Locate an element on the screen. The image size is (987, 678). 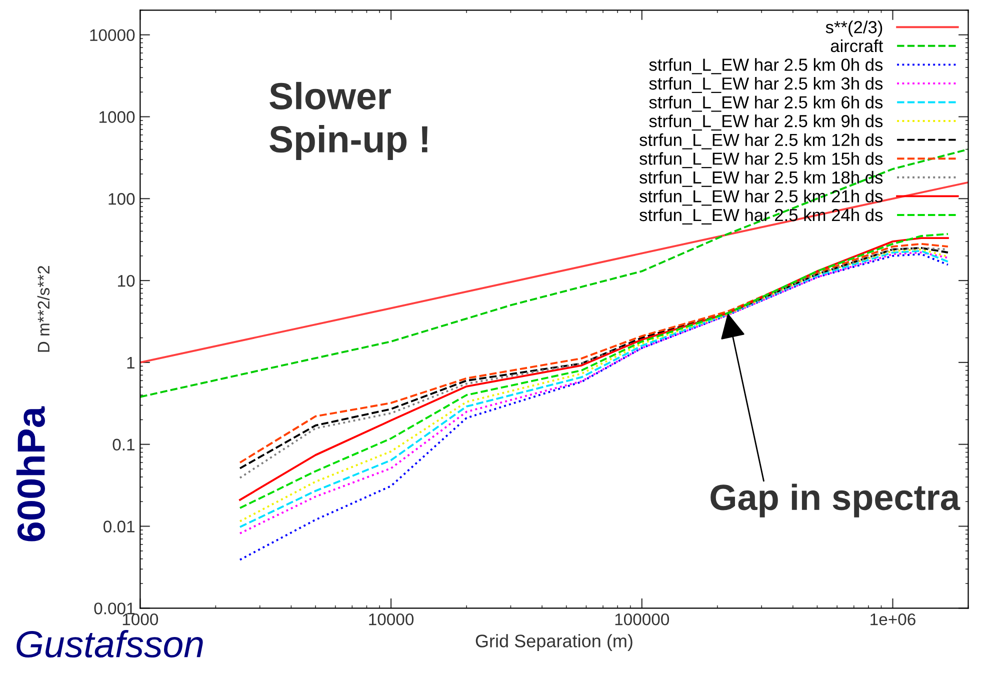
x-axis-title: Grid Separation (m) is located at coordinates (554, 642).